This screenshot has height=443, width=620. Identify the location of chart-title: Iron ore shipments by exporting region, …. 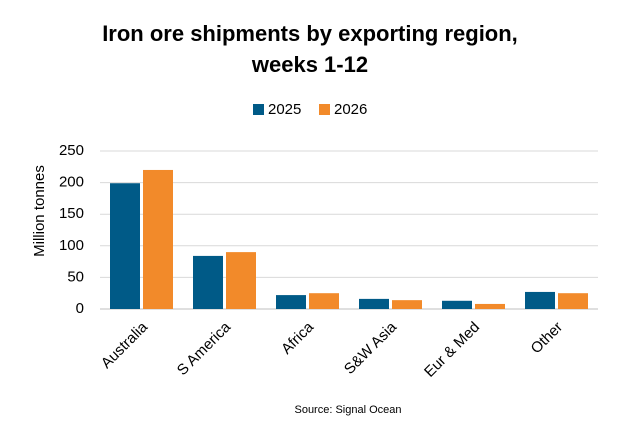
(310, 49).